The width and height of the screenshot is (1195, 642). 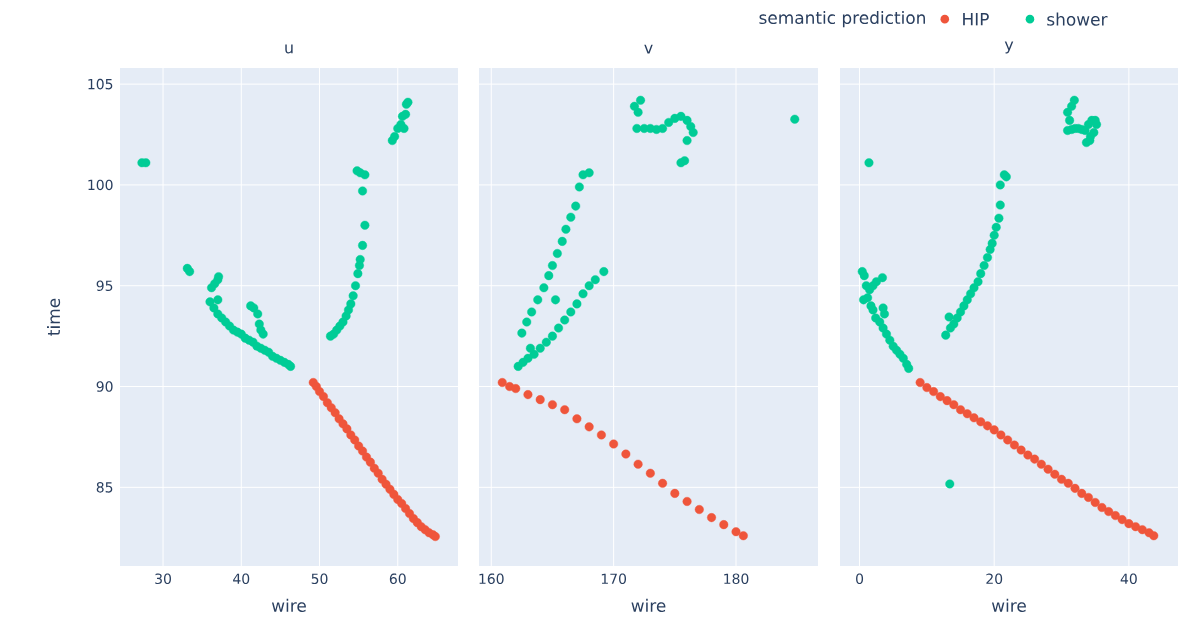 I want to click on y-tick-label: 95, so click(x=104, y=286).